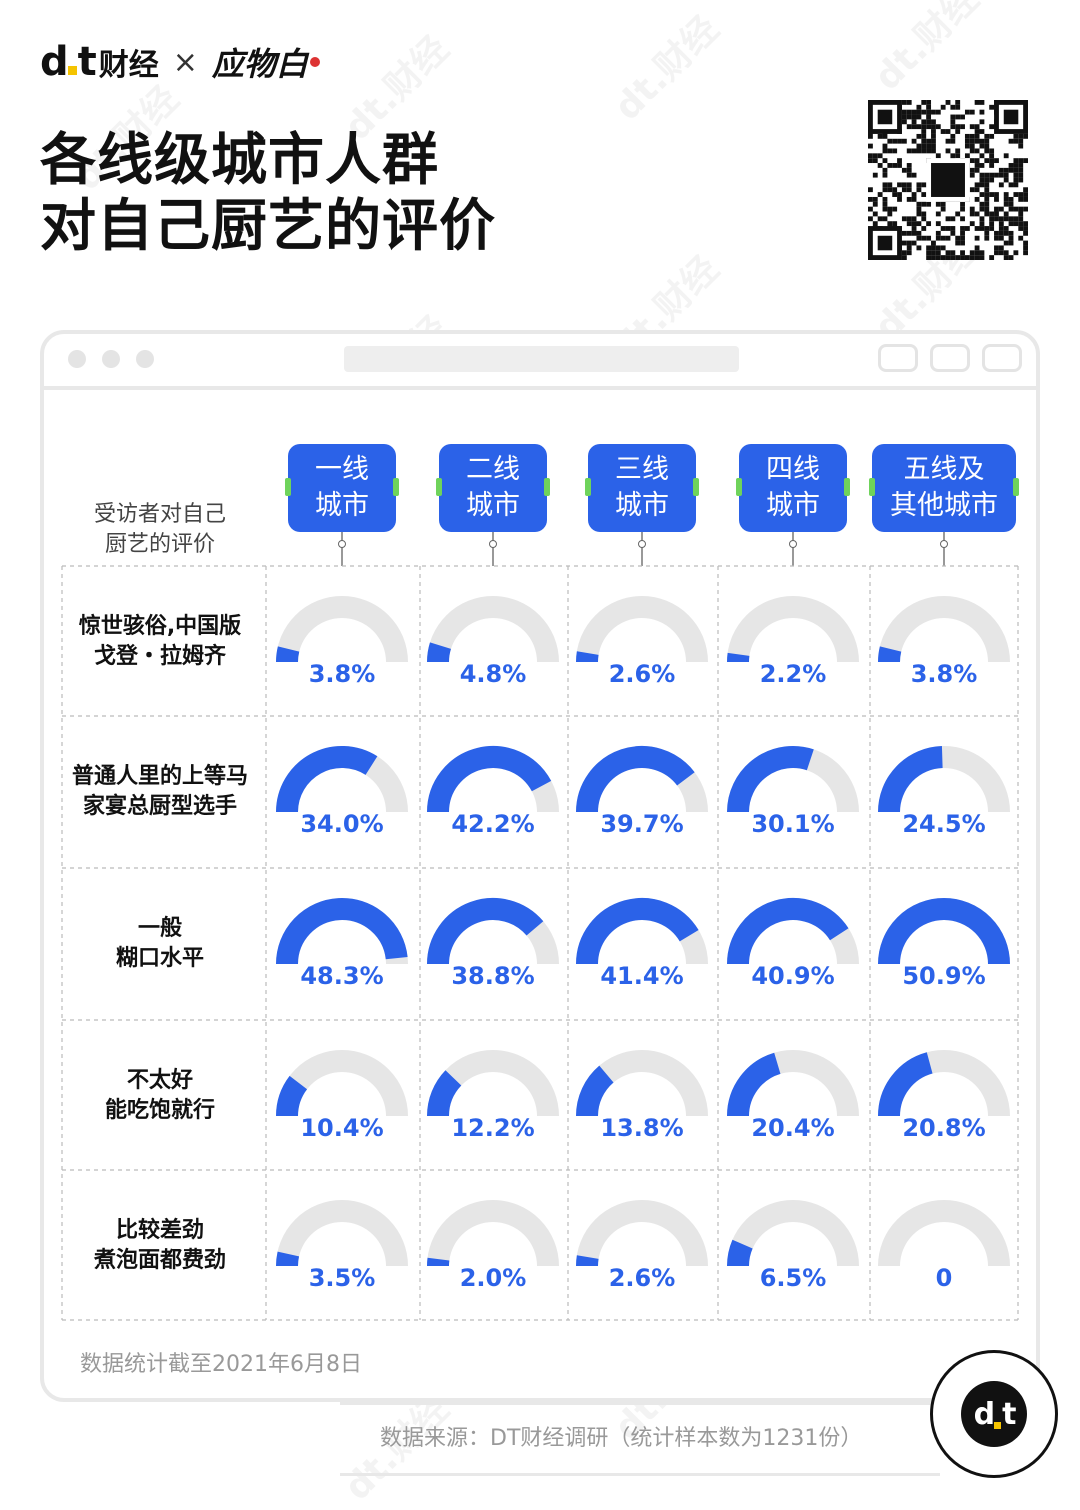 The height and width of the screenshot is (1510, 1080). I want to click on gauge-value-label: 34.0%, so click(341, 824).